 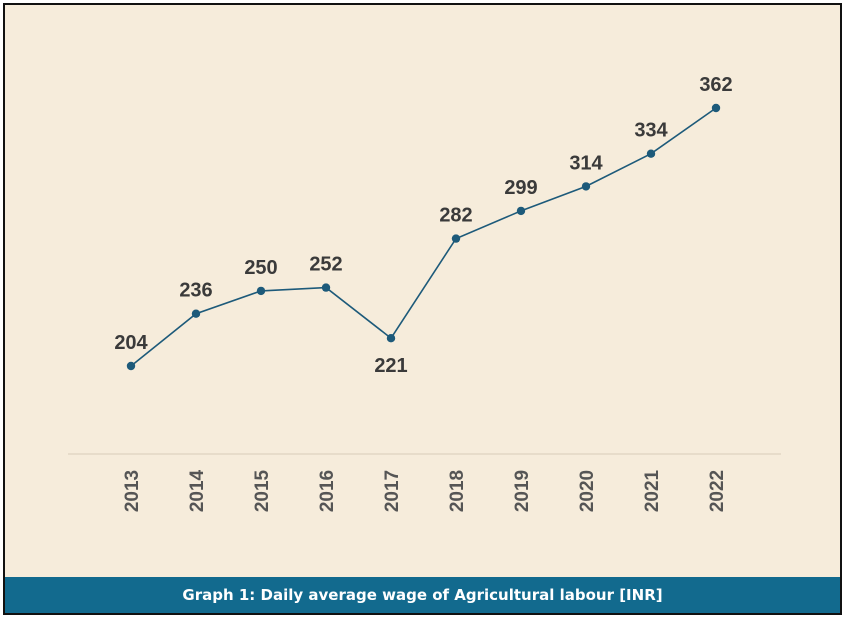 I want to click on x-tick-label-2022: 2022, so click(x=717, y=491).